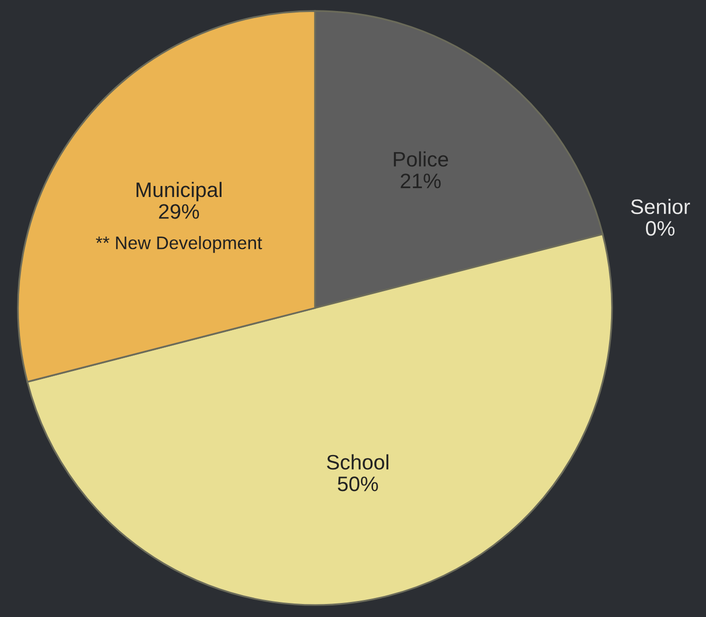  What do you see at coordinates (179, 244) in the screenshot?
I see `text: ** New Development` at bounding box center [179, 244].